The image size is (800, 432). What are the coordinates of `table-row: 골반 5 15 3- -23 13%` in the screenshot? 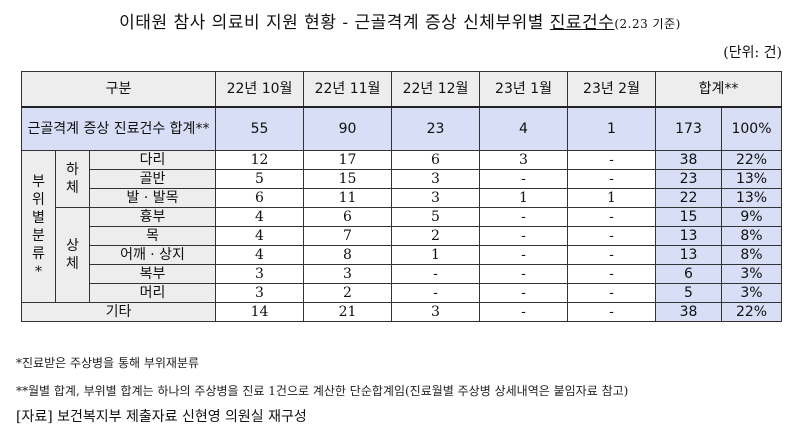 It's located at (402, 179).